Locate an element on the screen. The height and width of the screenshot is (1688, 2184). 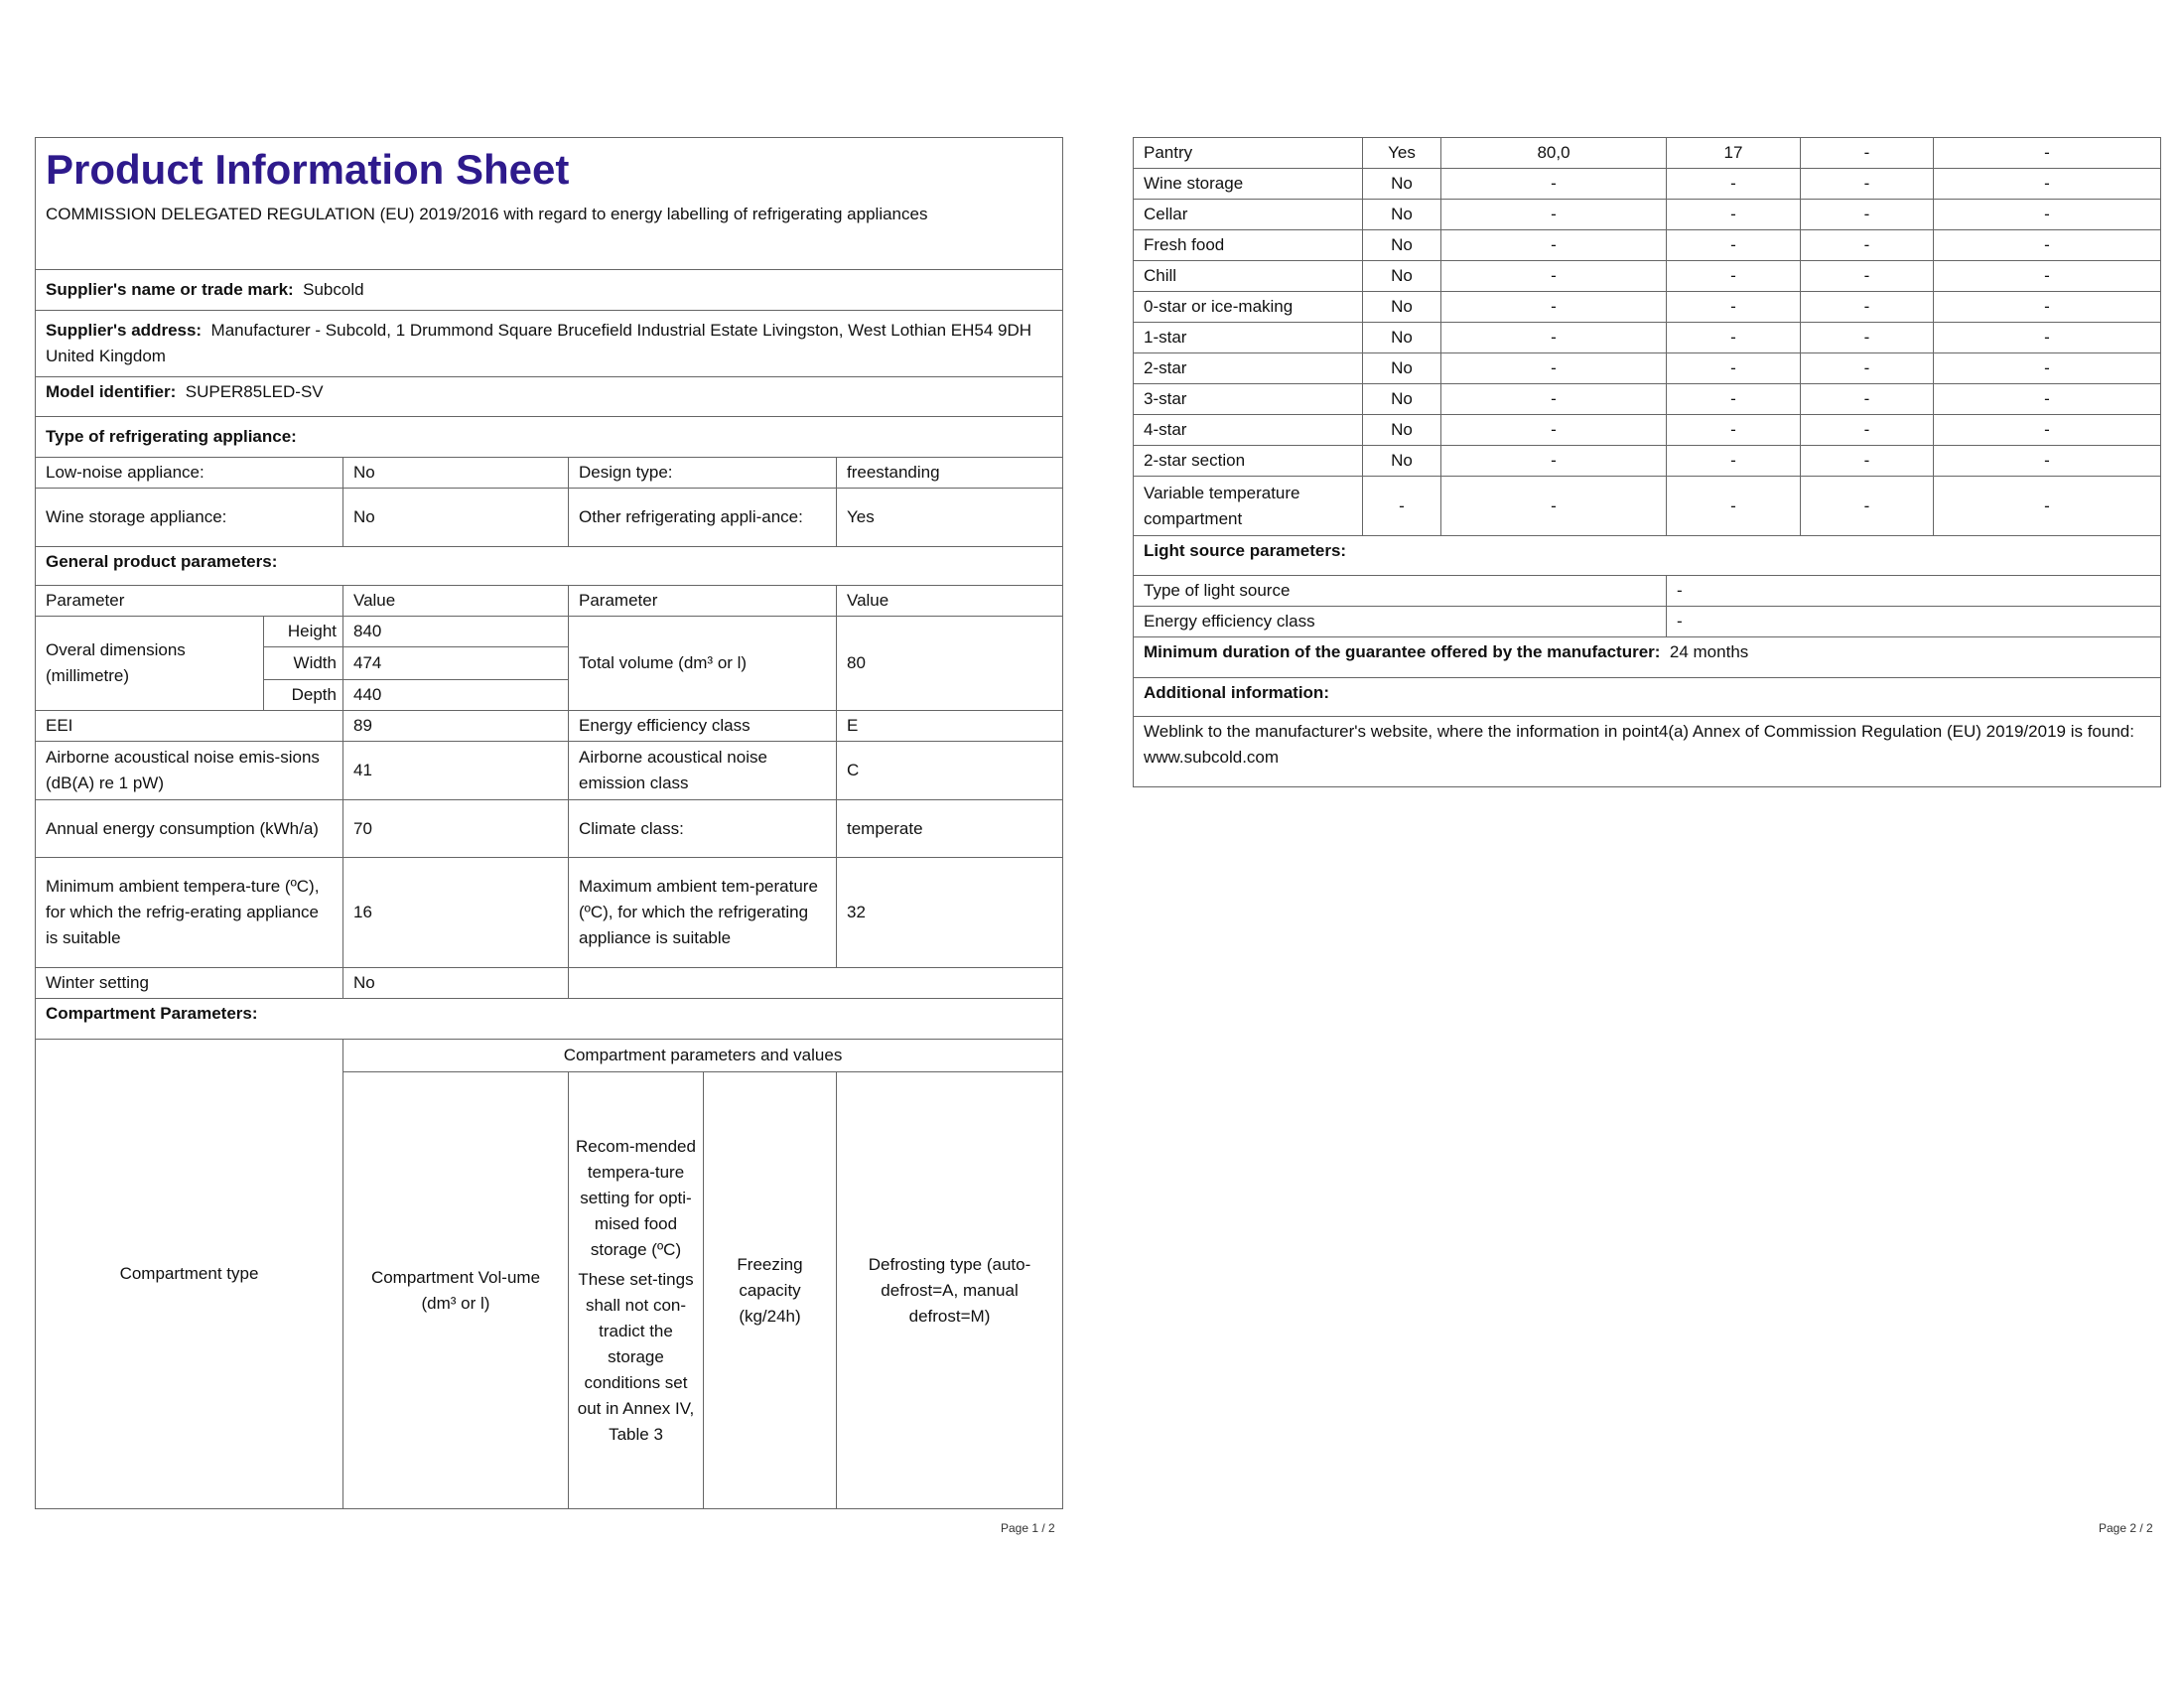
model-row: Model identifier: SUPER85LED-SV is located at coordinates (549, 396).